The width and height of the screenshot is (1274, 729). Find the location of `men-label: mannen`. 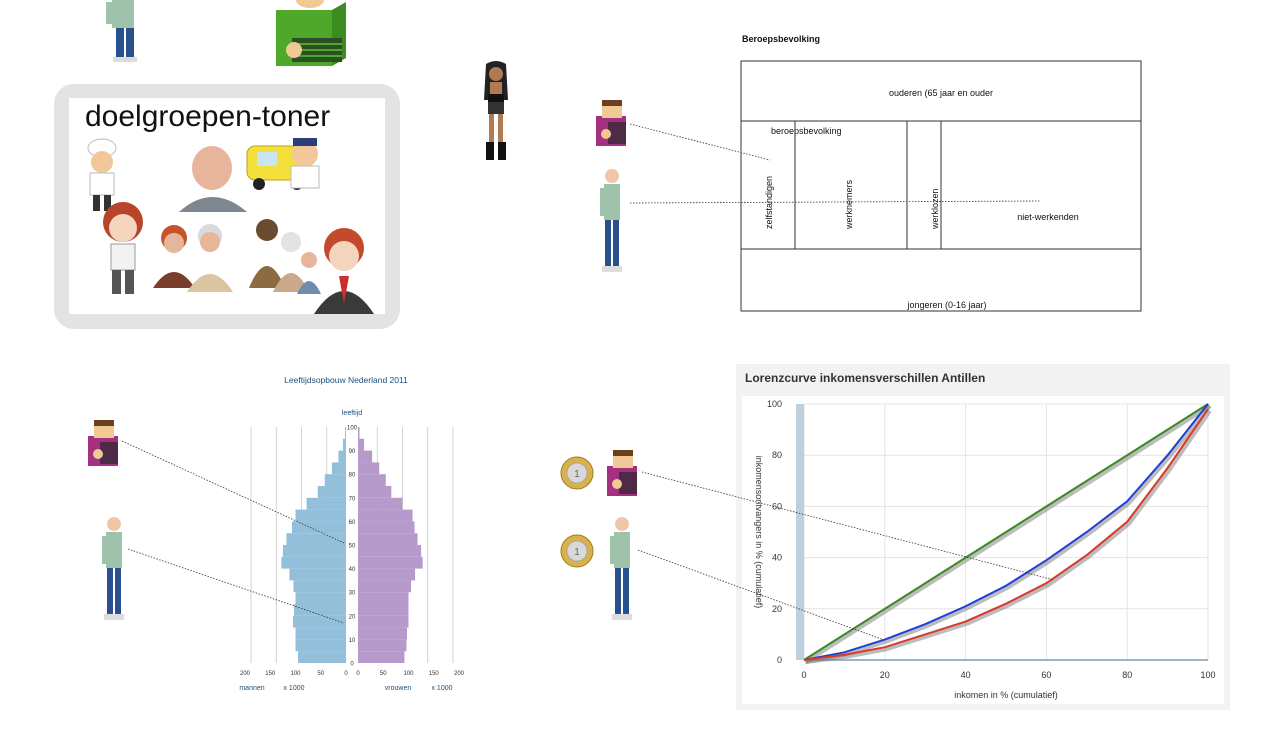

men-label: mannen is located at coordinates (251, 688).